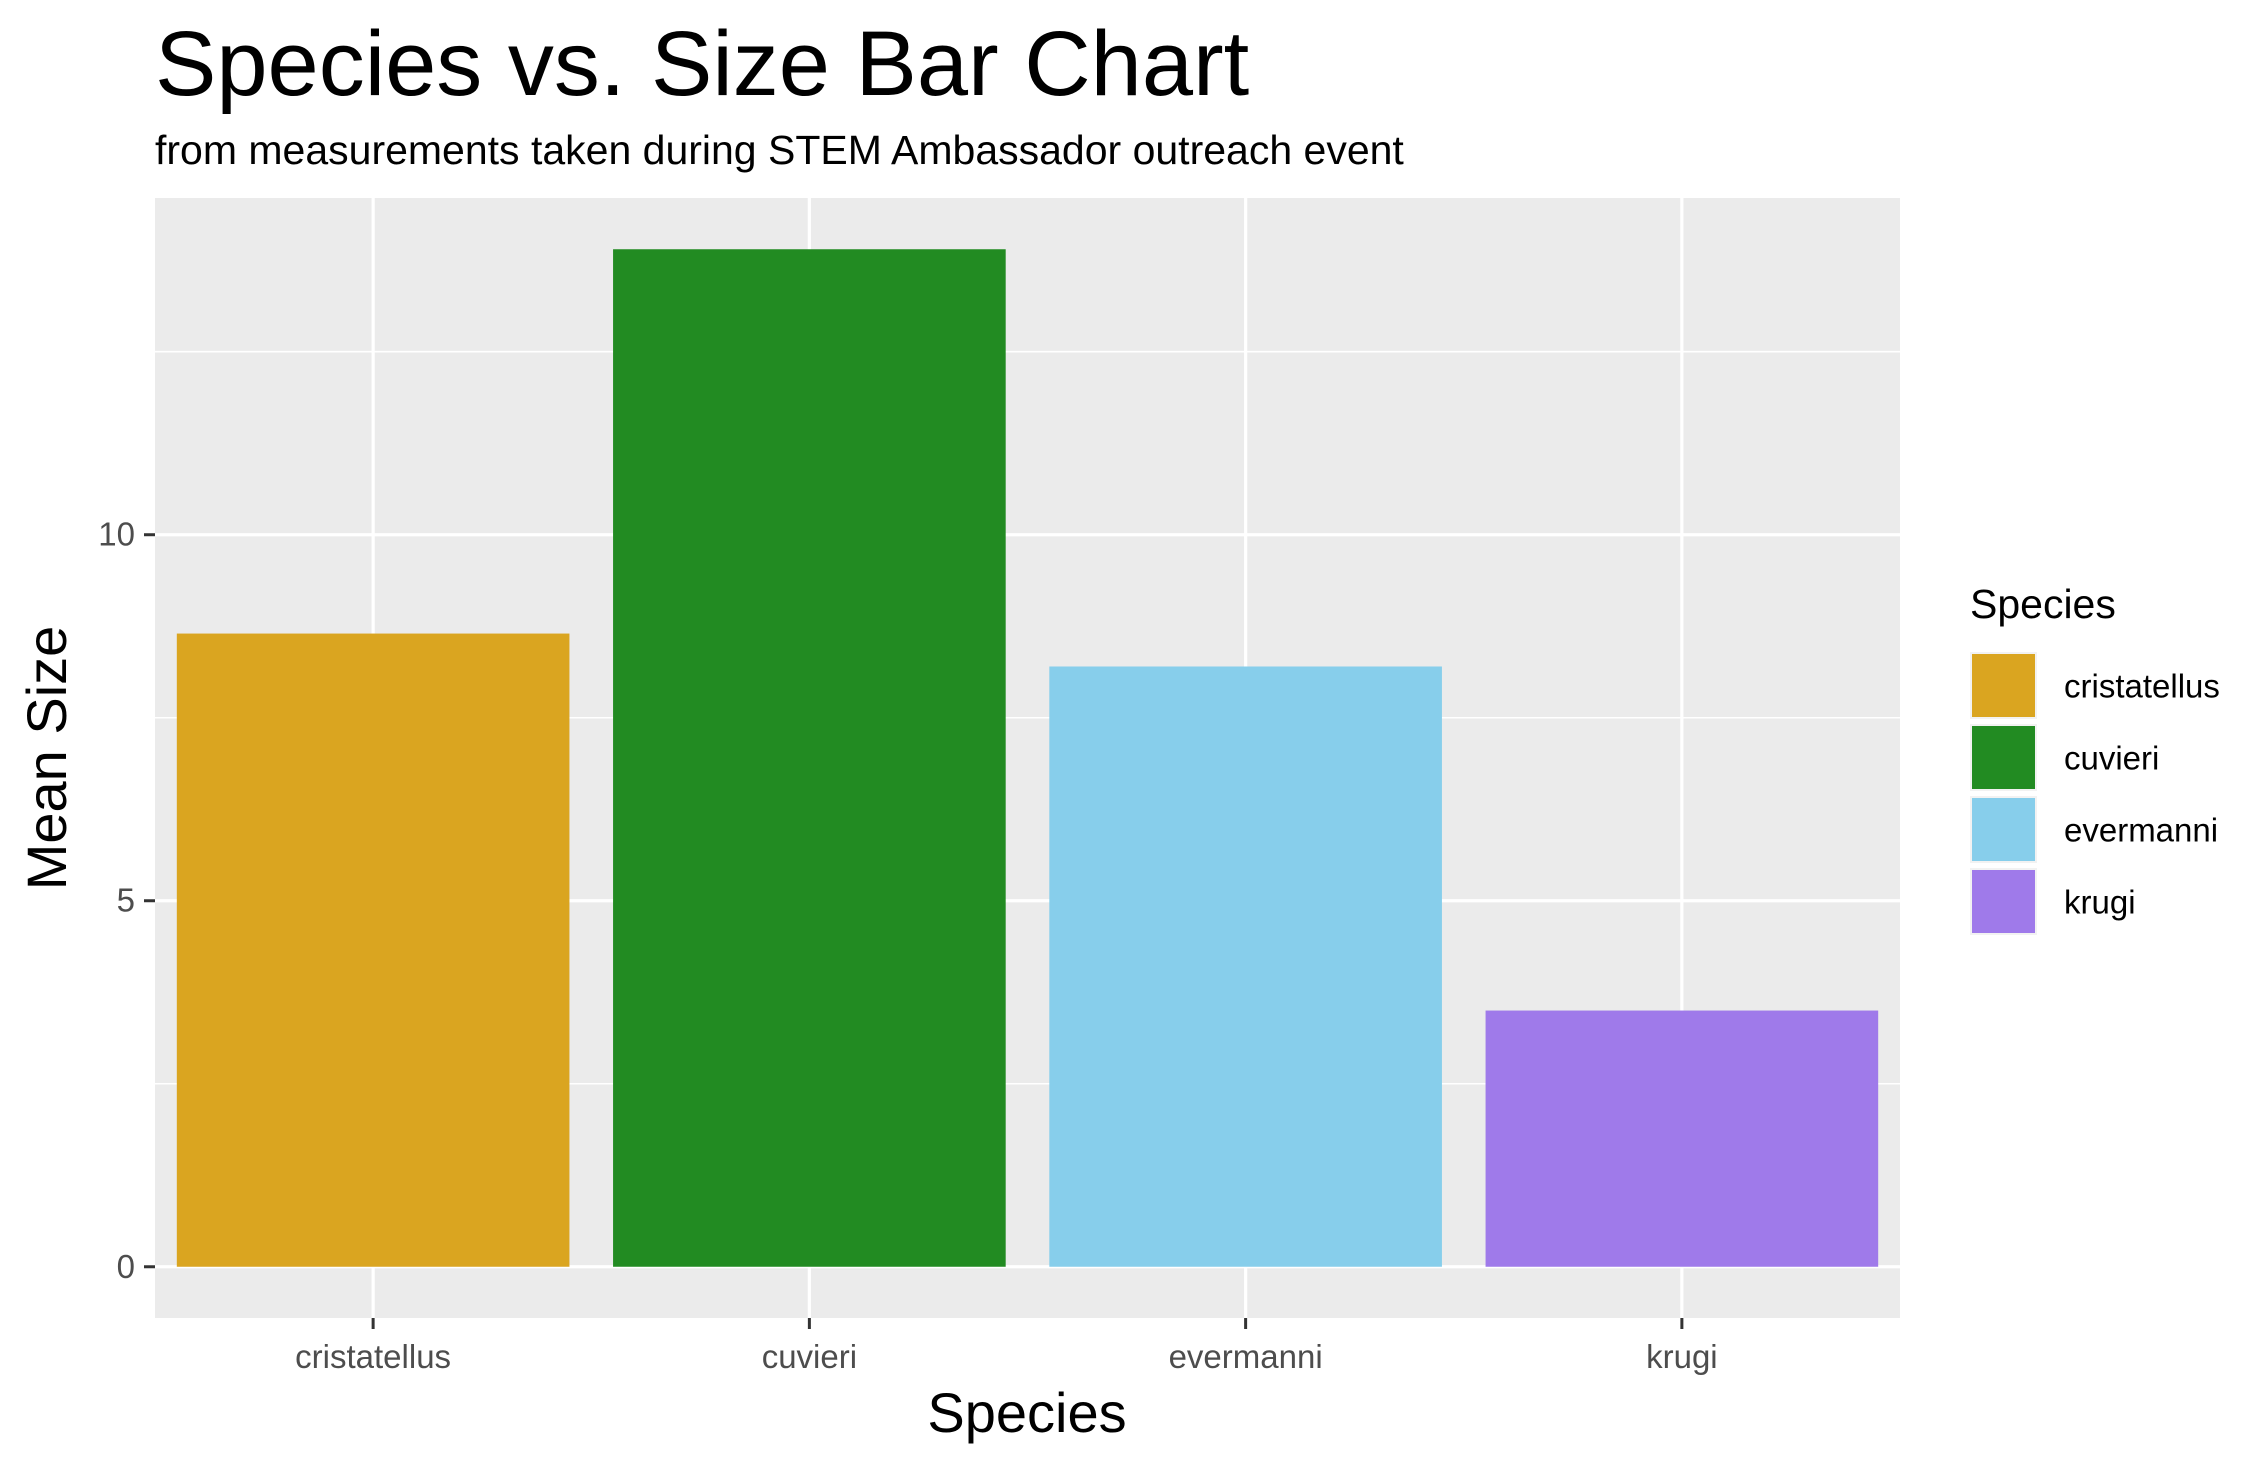 Image resolution: width=2268 pixels, height=1462 pixels. Describe the element at coordinates (809, 758) in the screenshot. I see `bar-cuvieri` at that location.